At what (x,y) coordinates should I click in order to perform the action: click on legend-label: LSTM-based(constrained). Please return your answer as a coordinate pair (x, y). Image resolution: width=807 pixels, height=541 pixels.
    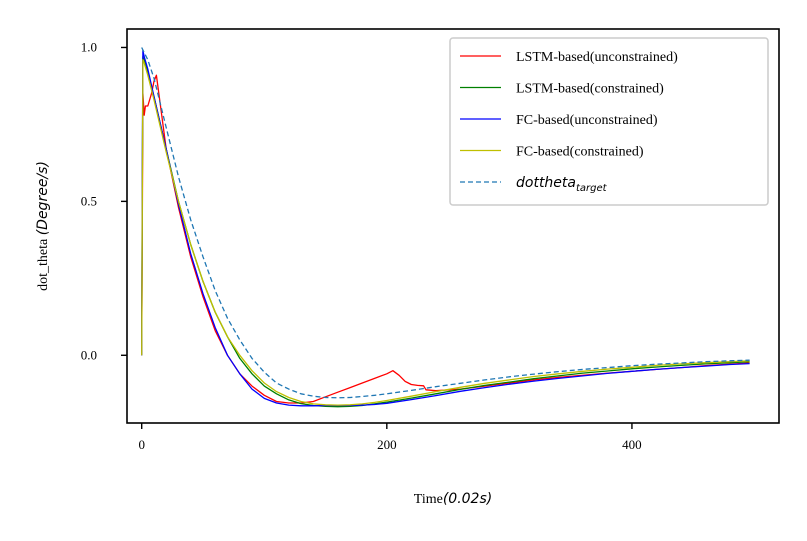
    Looking at the image, I should click on (590, 89).